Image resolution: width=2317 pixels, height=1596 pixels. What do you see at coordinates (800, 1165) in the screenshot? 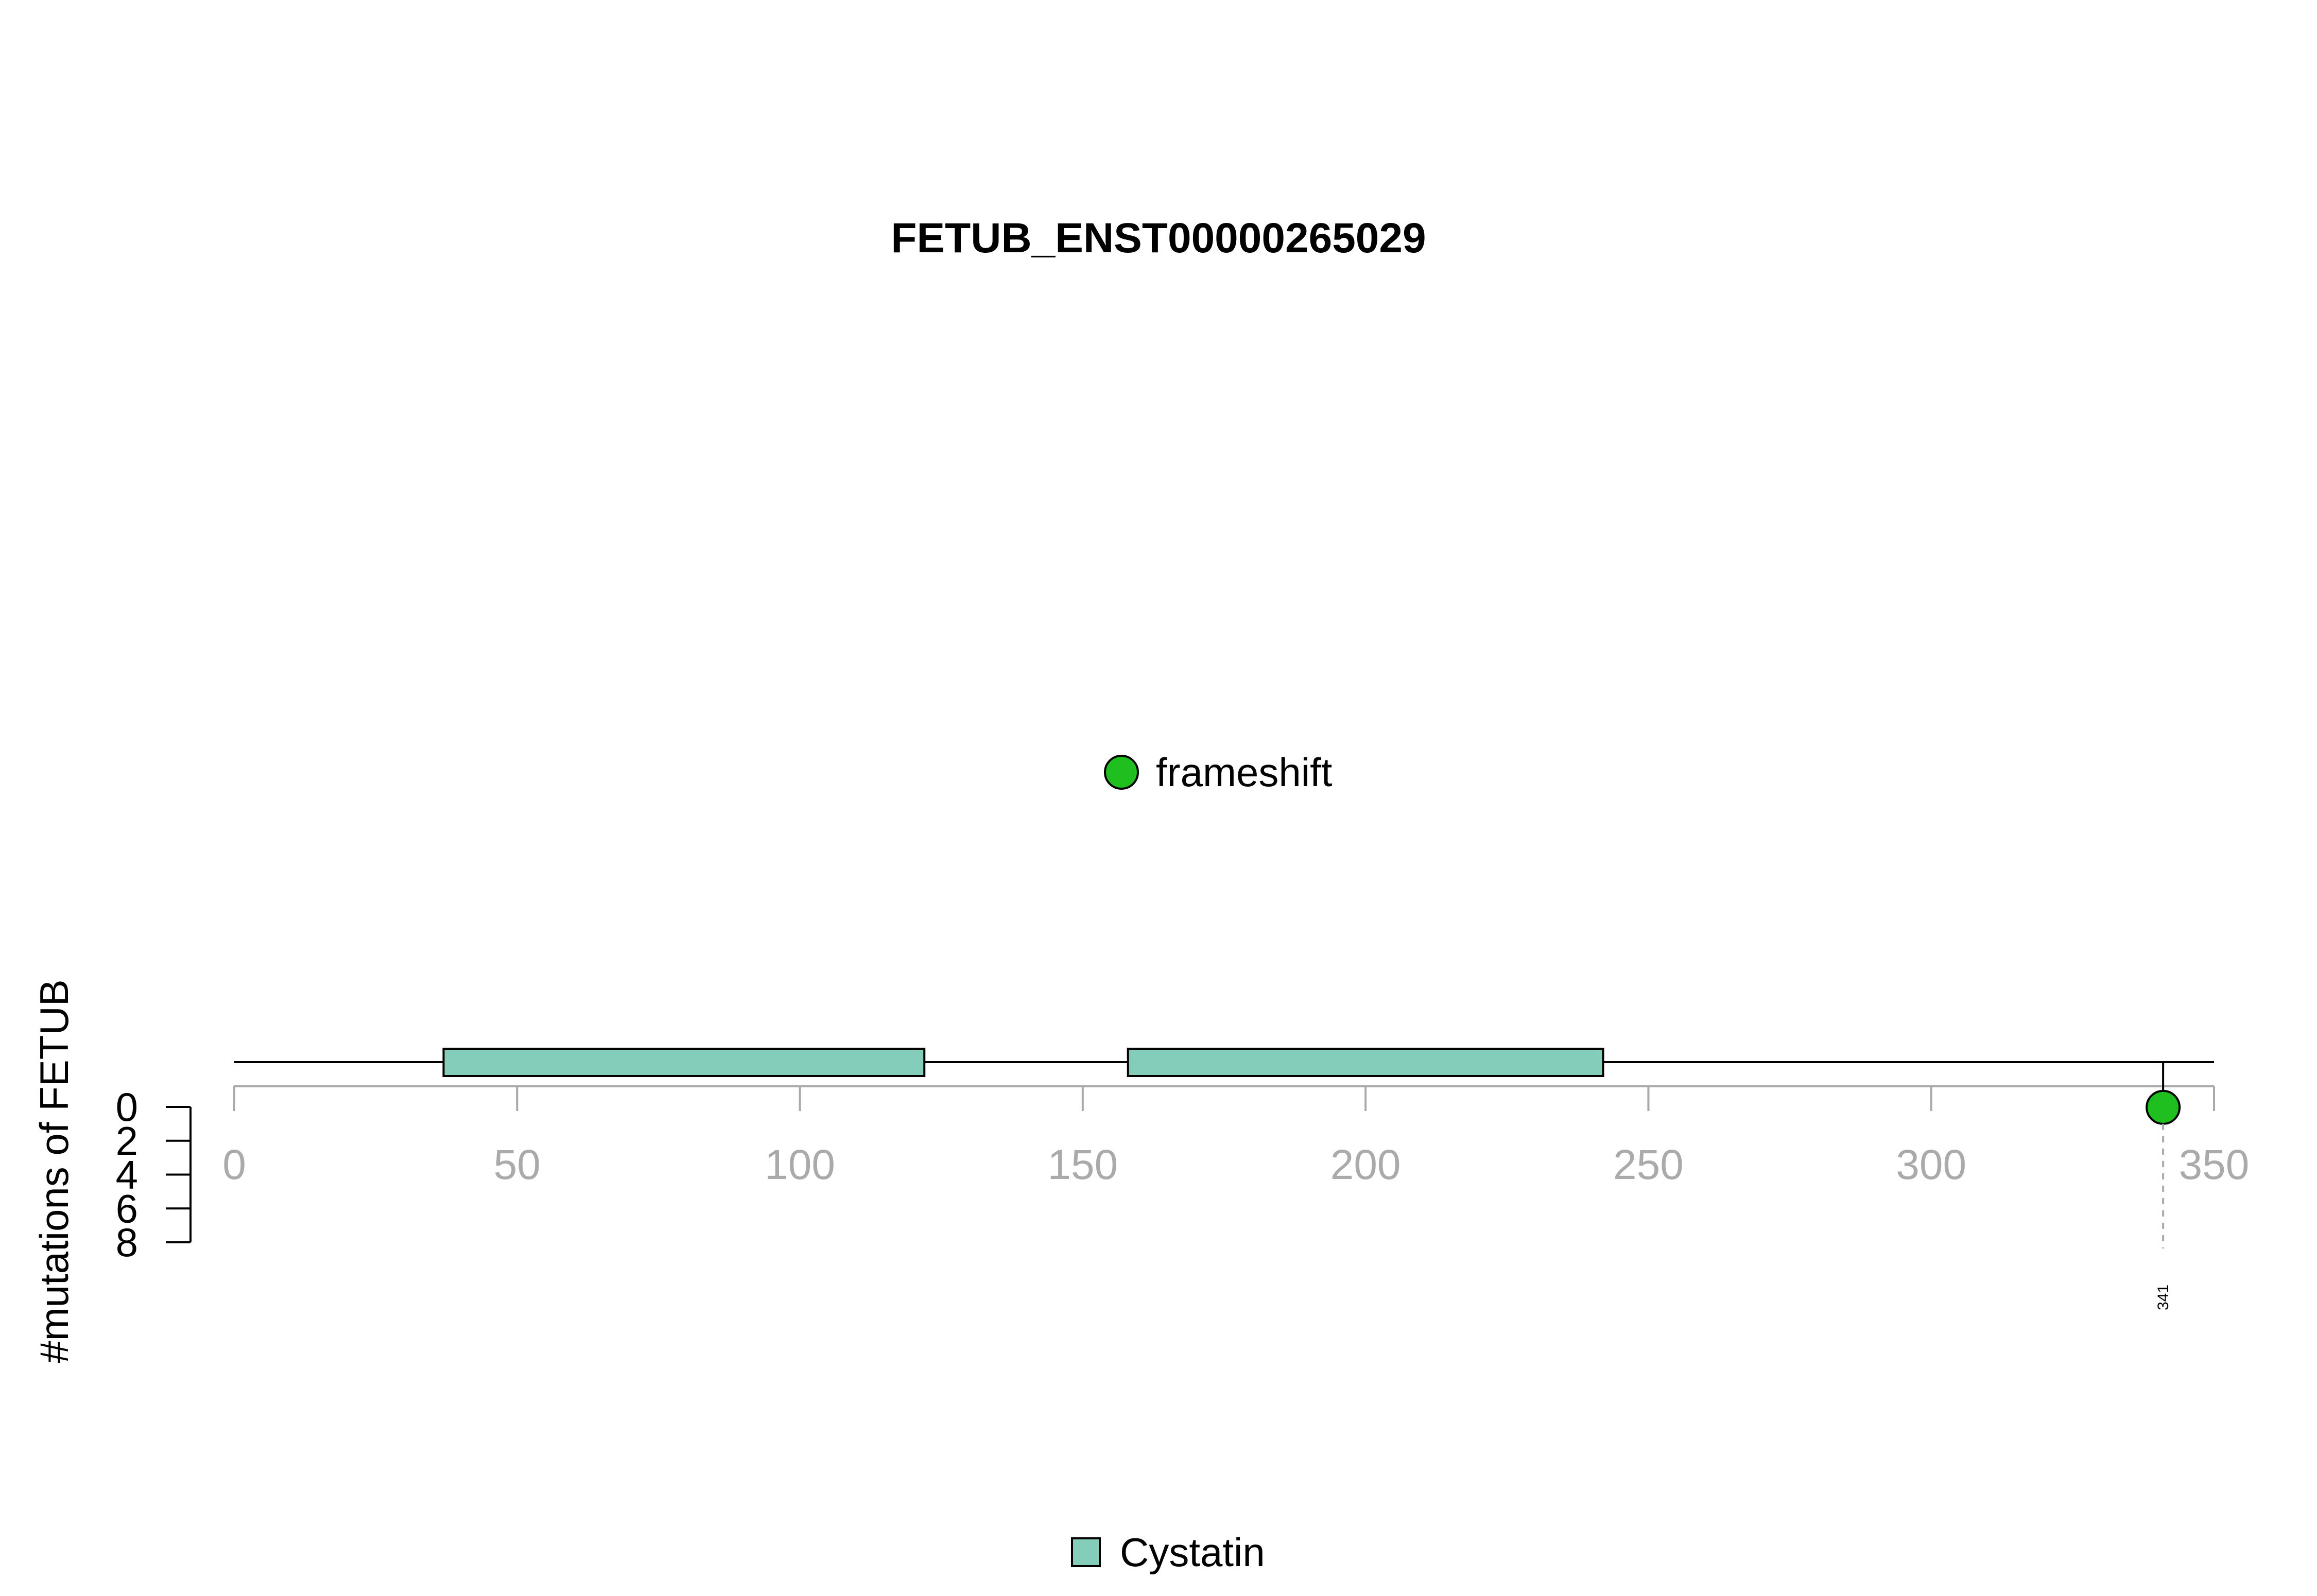
I see `x-tick-label-100: 100` at bounding box center [800, 1165].